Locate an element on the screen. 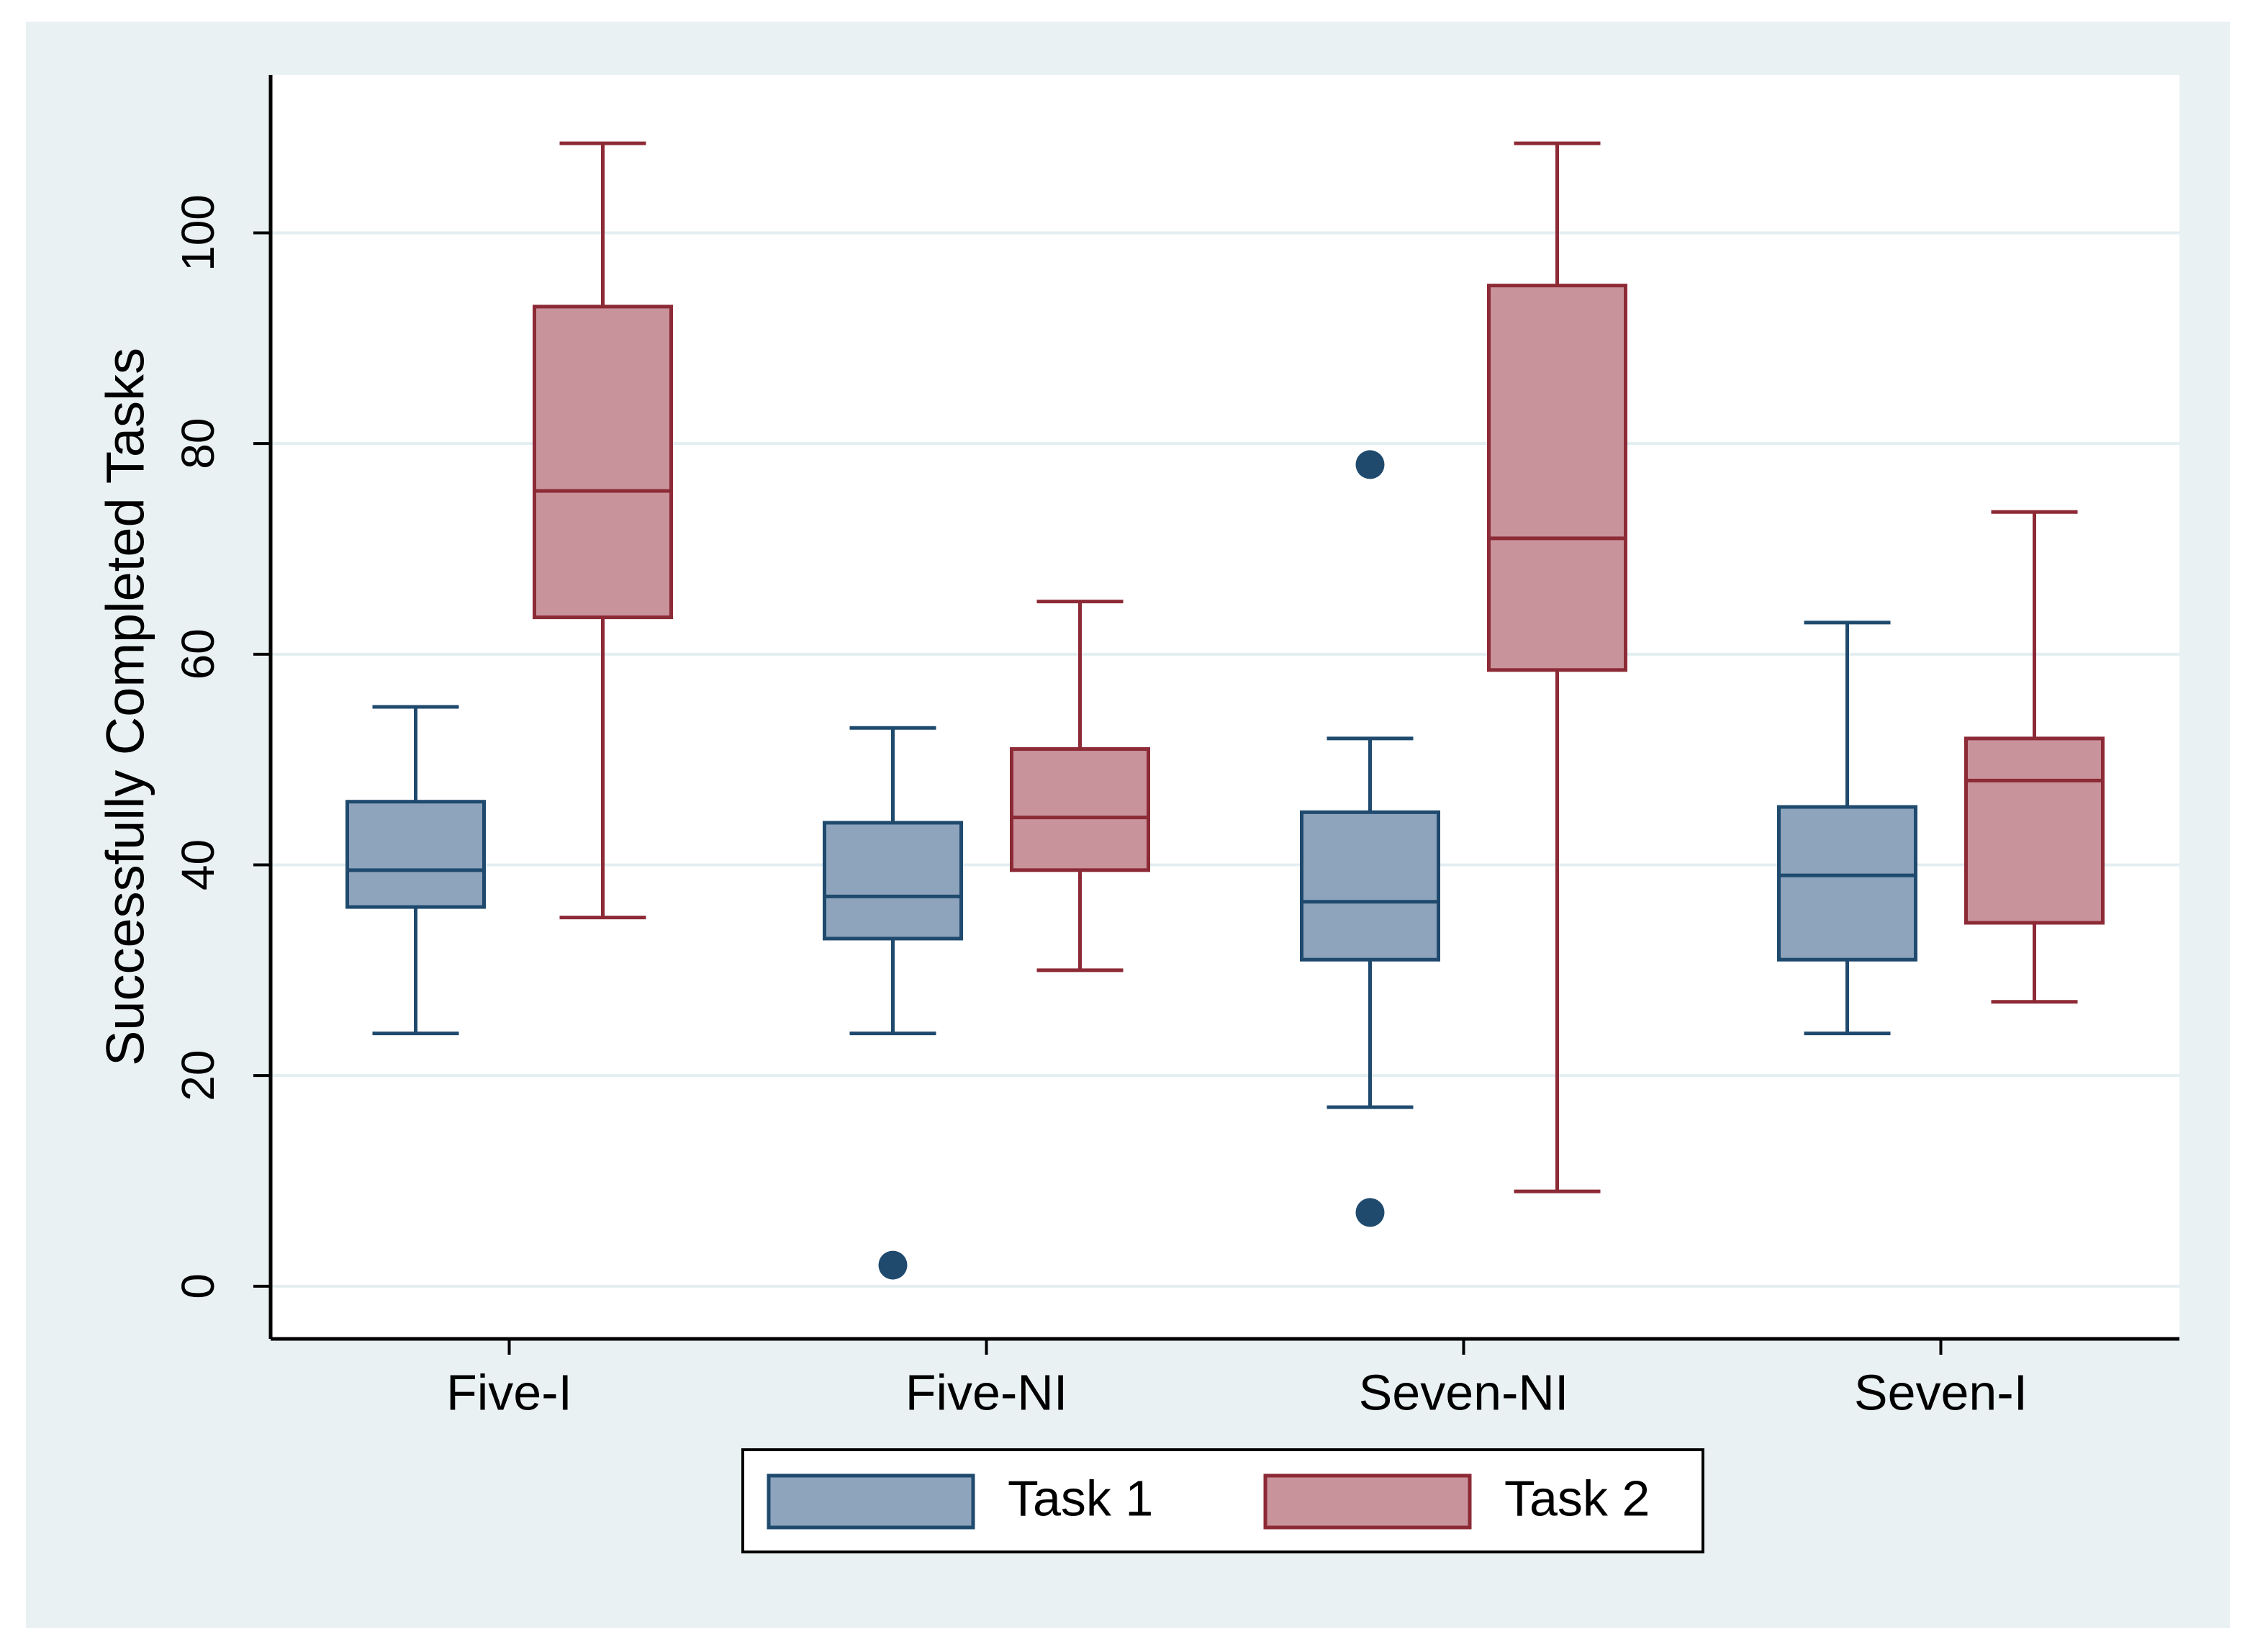 Image resolution: width=2255 pixels, height=1652 pixels. y-tick-label-100: 100 is located at coordinates (198, 233).